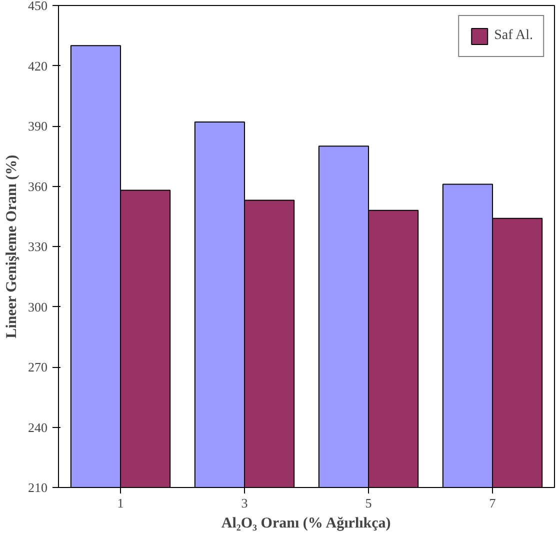  Describe the element at coordinates (38, 367) in the screenshot. I see `y-tick-label: 270` at that location.